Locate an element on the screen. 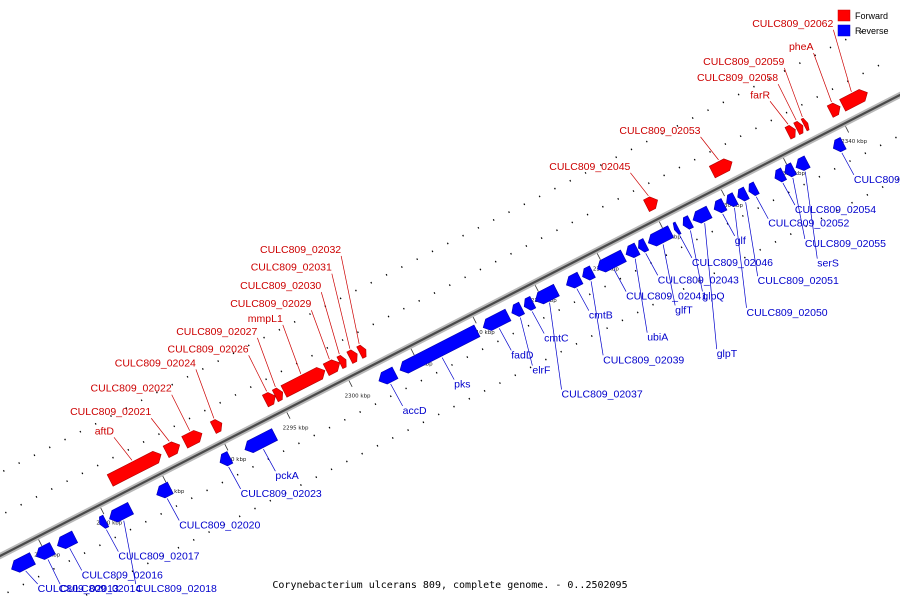 The width and height of the screenshot is (900, 600). gene-arrow-culc809-02062: CULC809_02062 is located at coordinates (853, 100).